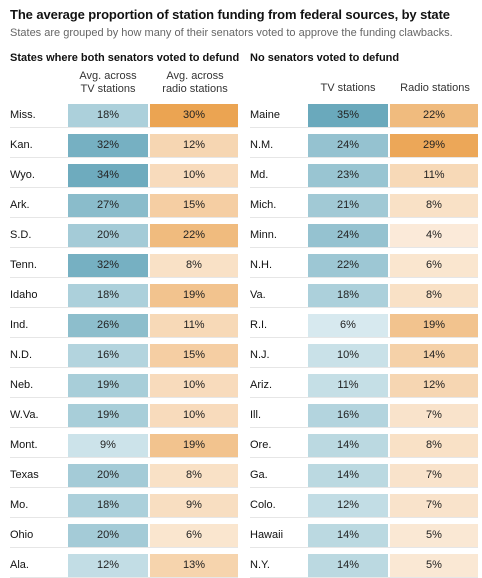 The height and width of the screenshot is (578, 482). What do you see at coordinates (348, 205) in the screenshot?
I see `tv-value-cell: 21%` at bounding box center [348, 205].